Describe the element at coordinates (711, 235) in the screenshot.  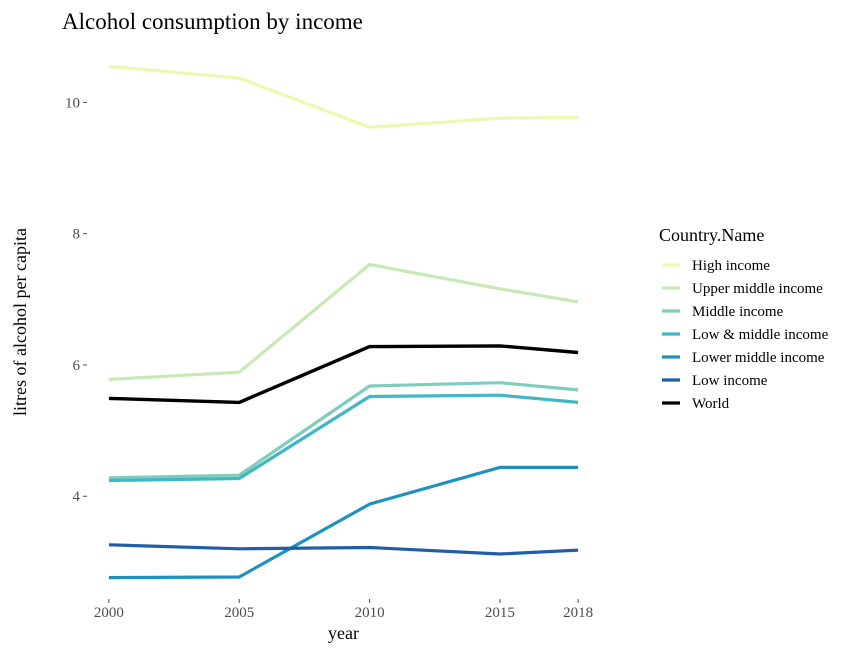
I see `legend-title: Country.Name` at that location.